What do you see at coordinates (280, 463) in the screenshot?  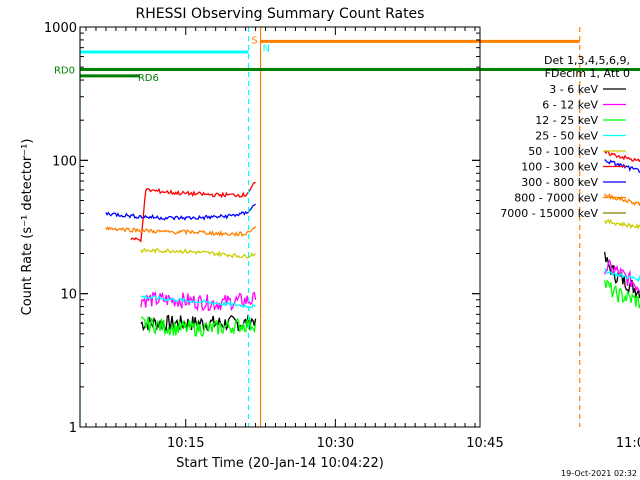 I see `x-axis-label: Start Time (20-Jan-14 10:04:22)` at bounding box center [280, 463].